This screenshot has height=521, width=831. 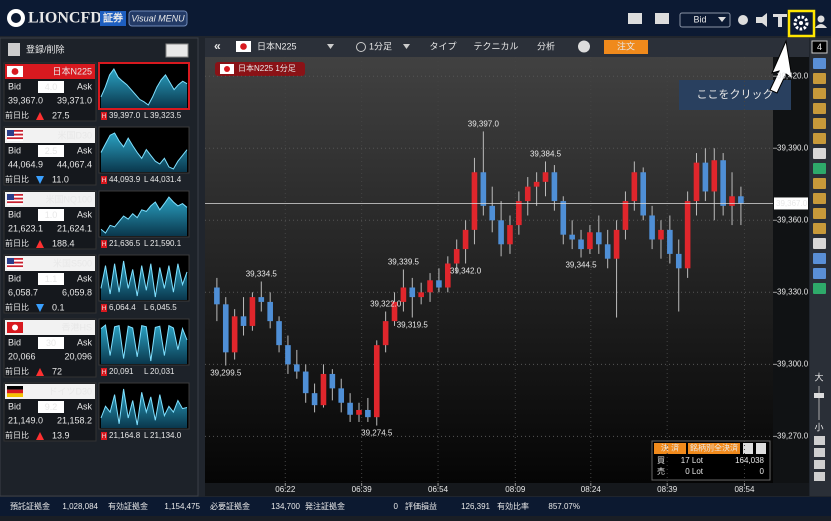 What do you see at coordinates (780, 20) in the screenshot?
I see `icon-tool` at bounding box center [780, 20].